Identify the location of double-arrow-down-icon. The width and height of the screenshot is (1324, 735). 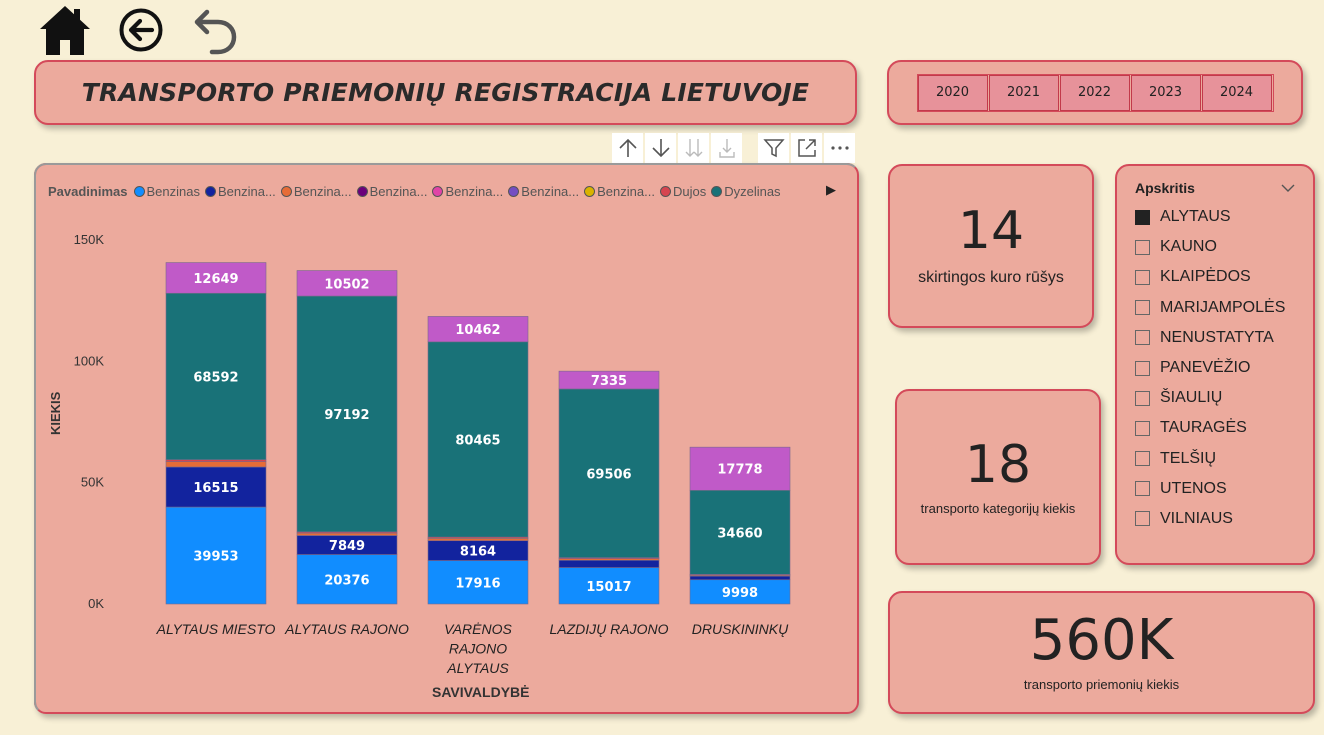
(693, 148).